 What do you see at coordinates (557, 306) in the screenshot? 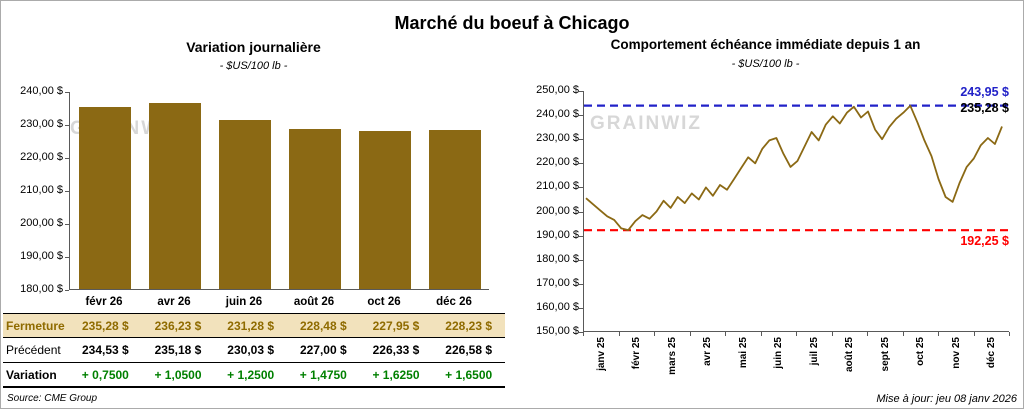
I see `y-tick-label: 160,00 $` at bounding box center [557, 306].